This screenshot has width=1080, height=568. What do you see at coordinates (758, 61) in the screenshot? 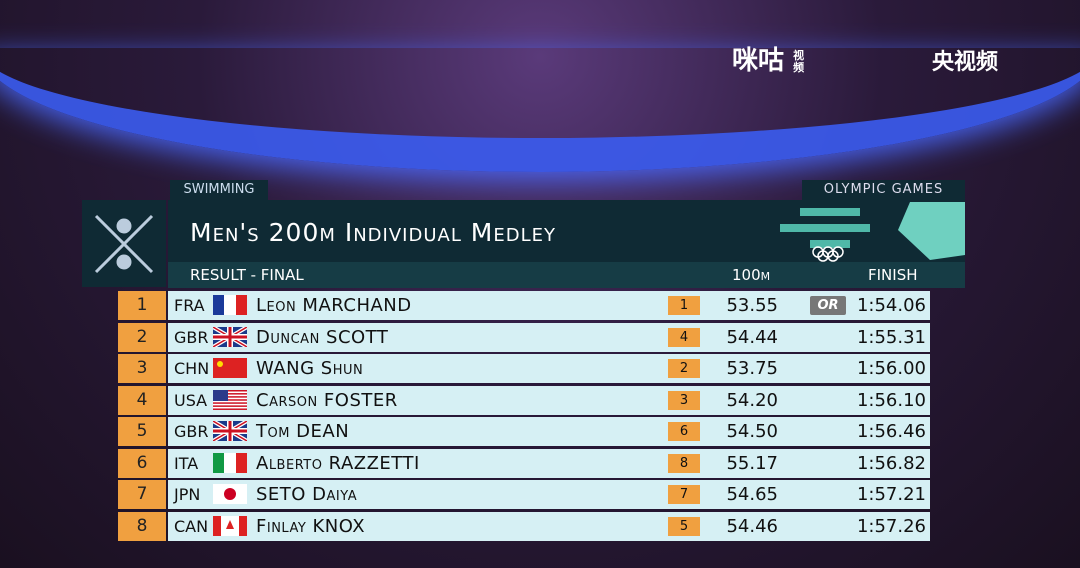
I see `brand-text: 咪咕` at bounding box center [758, 61].